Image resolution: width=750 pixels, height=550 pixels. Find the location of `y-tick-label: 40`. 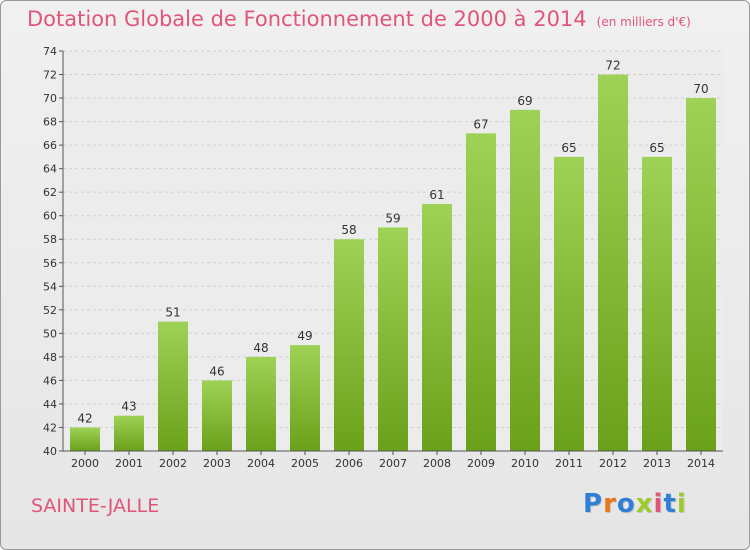

y-tick-label: 40 is located at coordinates (50, 451).